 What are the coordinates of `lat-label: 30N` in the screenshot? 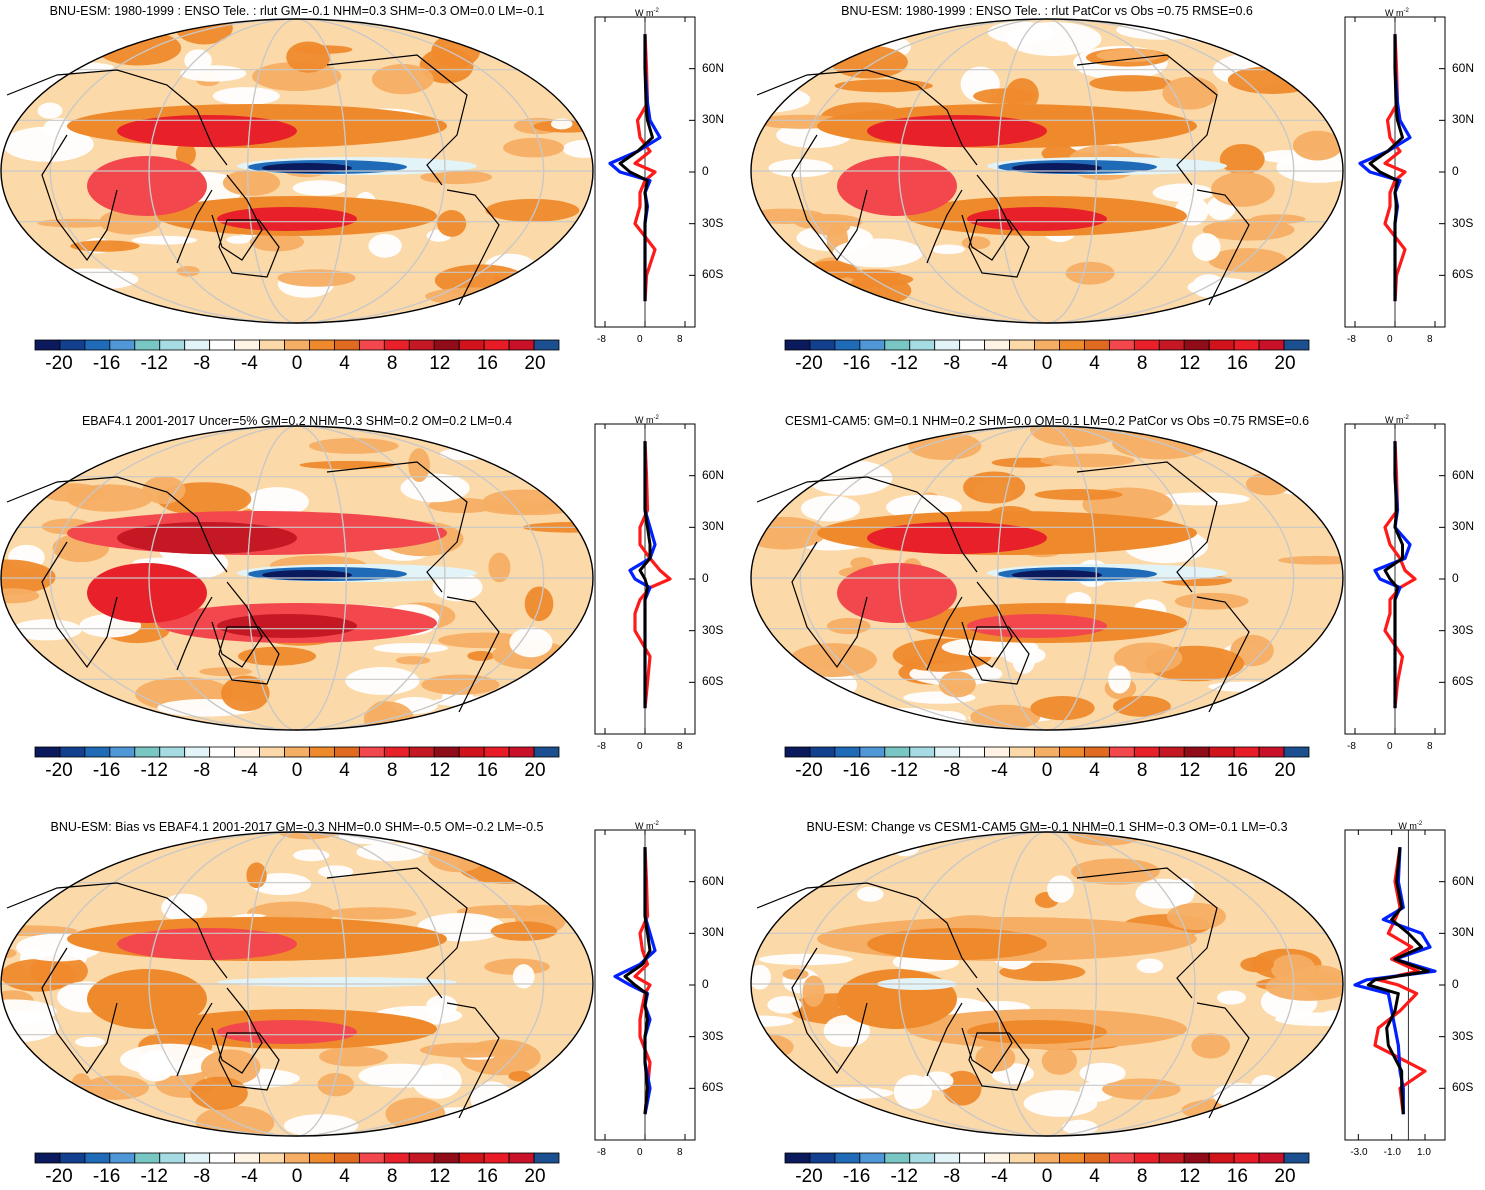 It's located at (713, 119).